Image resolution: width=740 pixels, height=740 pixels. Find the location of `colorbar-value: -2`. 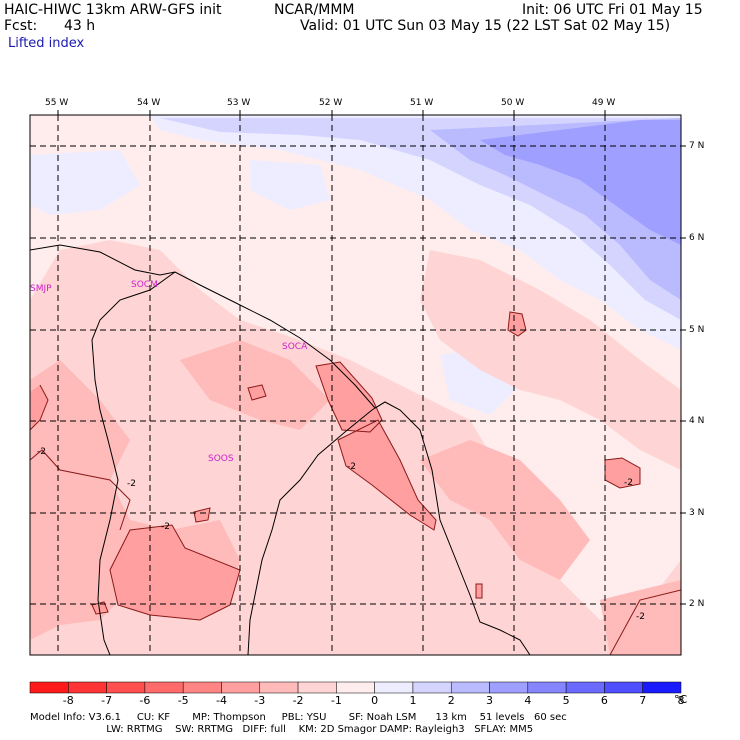

colorbar-value: -2 is located at coordinates (298, 700).